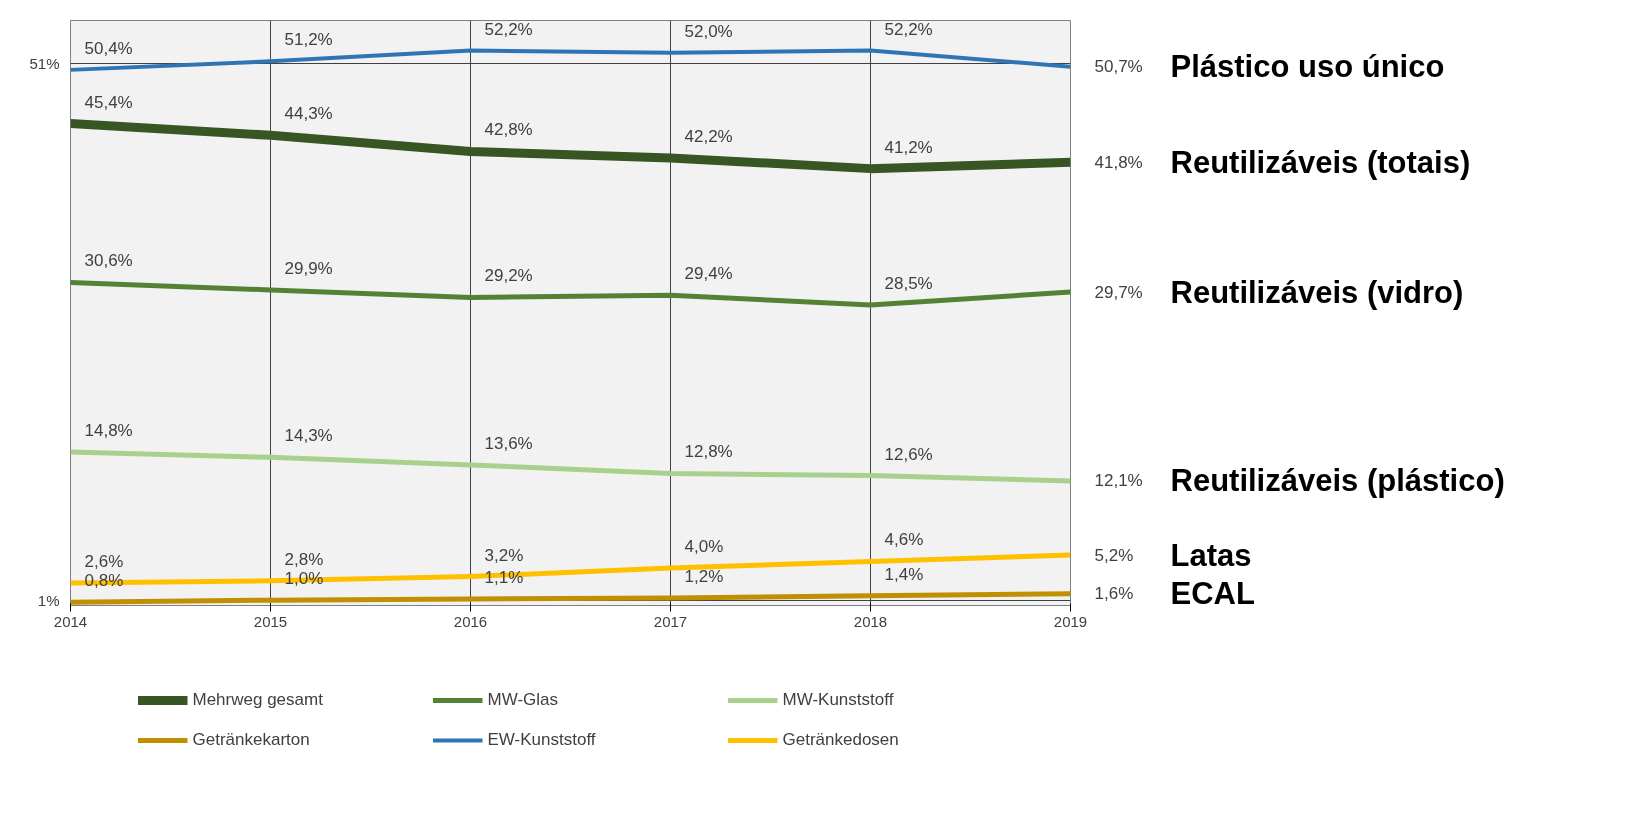 This screenshot has width=1641, height=826. Describe the element at coordinates (841, 740) in the screenshot. I see `legend-label: Getränkedosen` at that location.